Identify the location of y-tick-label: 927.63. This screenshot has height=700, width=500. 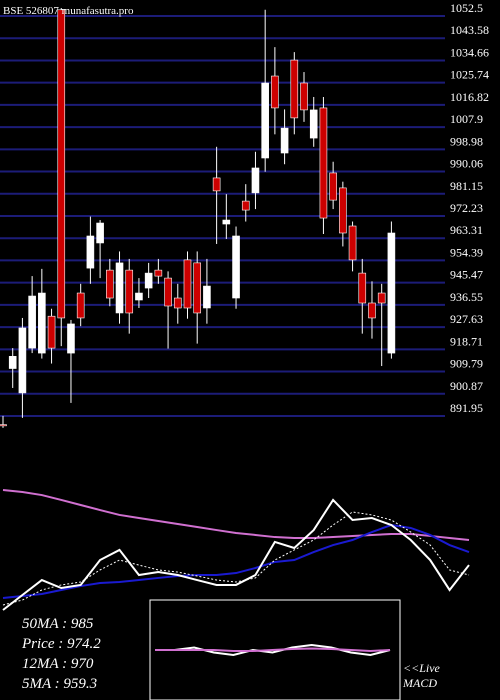
(466, 319).